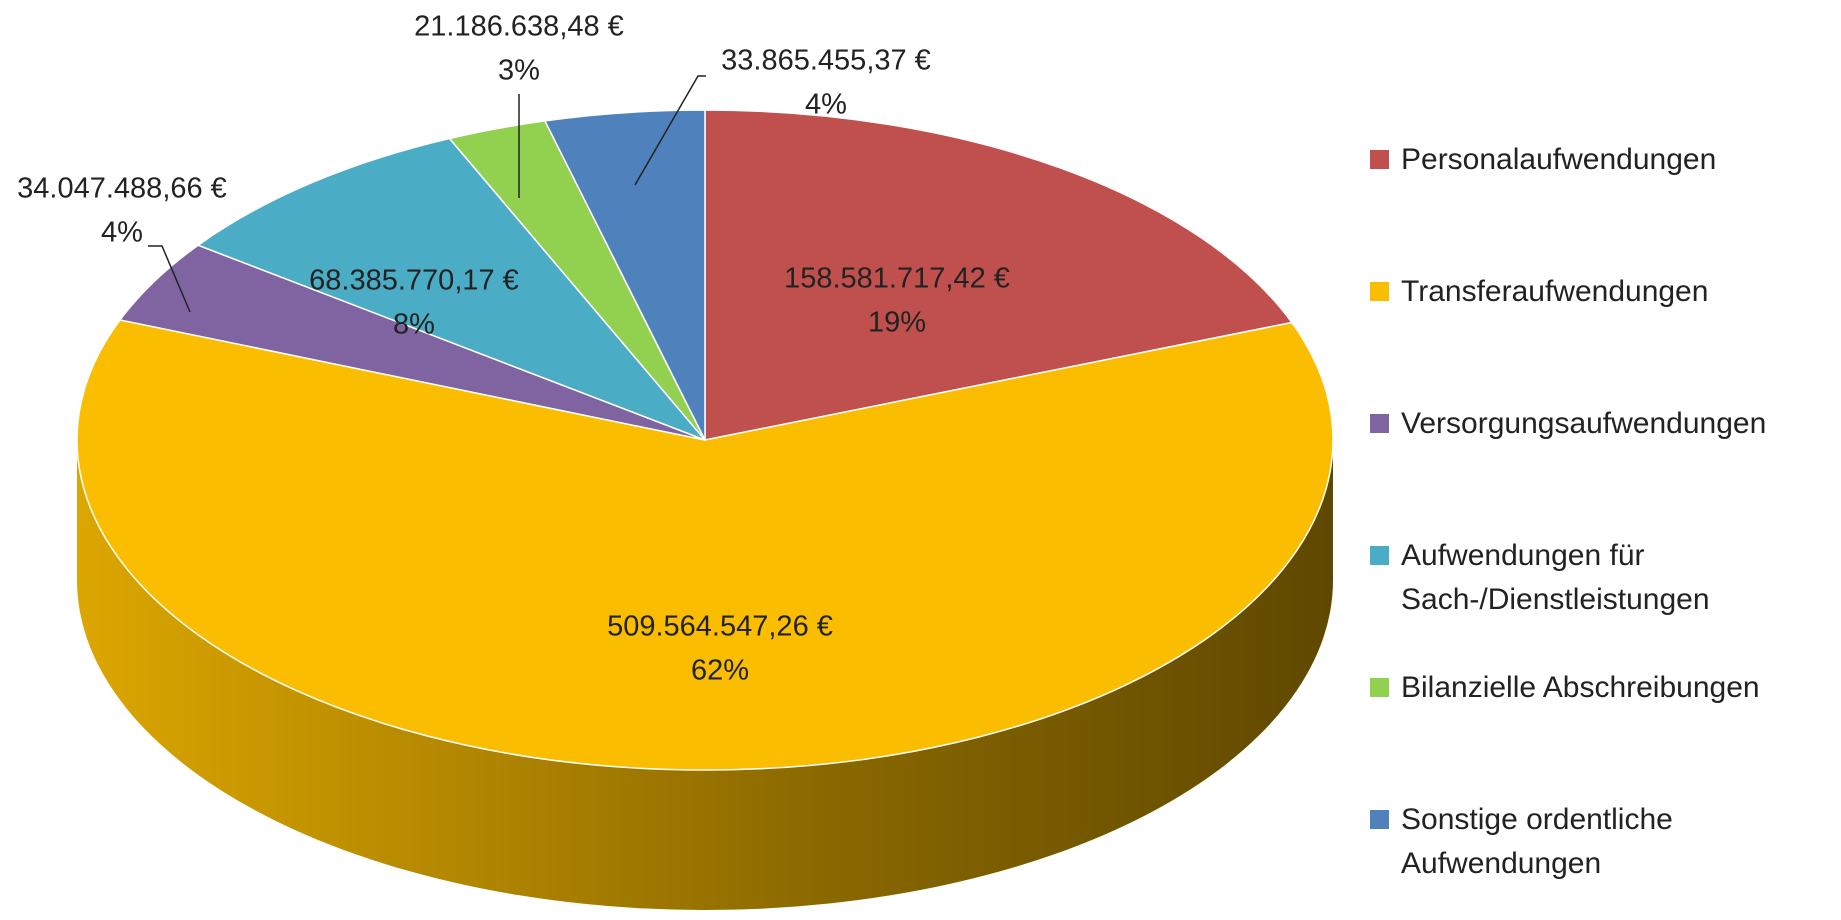 The image size is (1841, 920). I want to click on percentage-label: 19%, so click(897, 323).